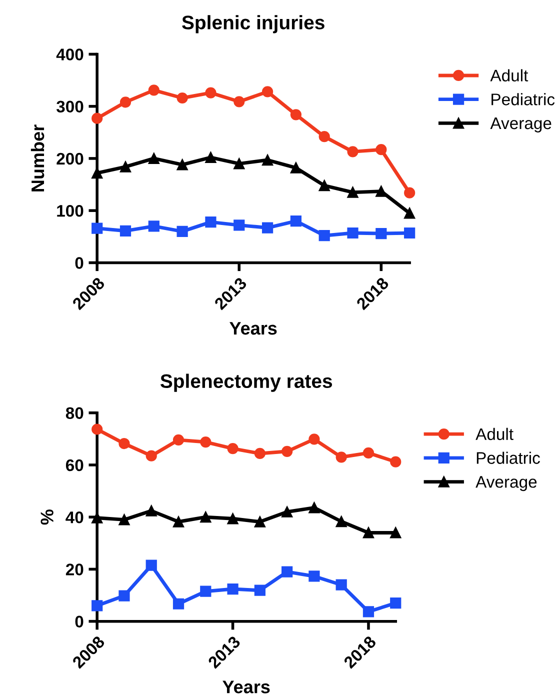 The height and width of the screenshot is (695, 558). What do you see at coordinates (70, 210) in the screenshot?
I see `y-tick-label: 100` at bounding box center [70, 210].